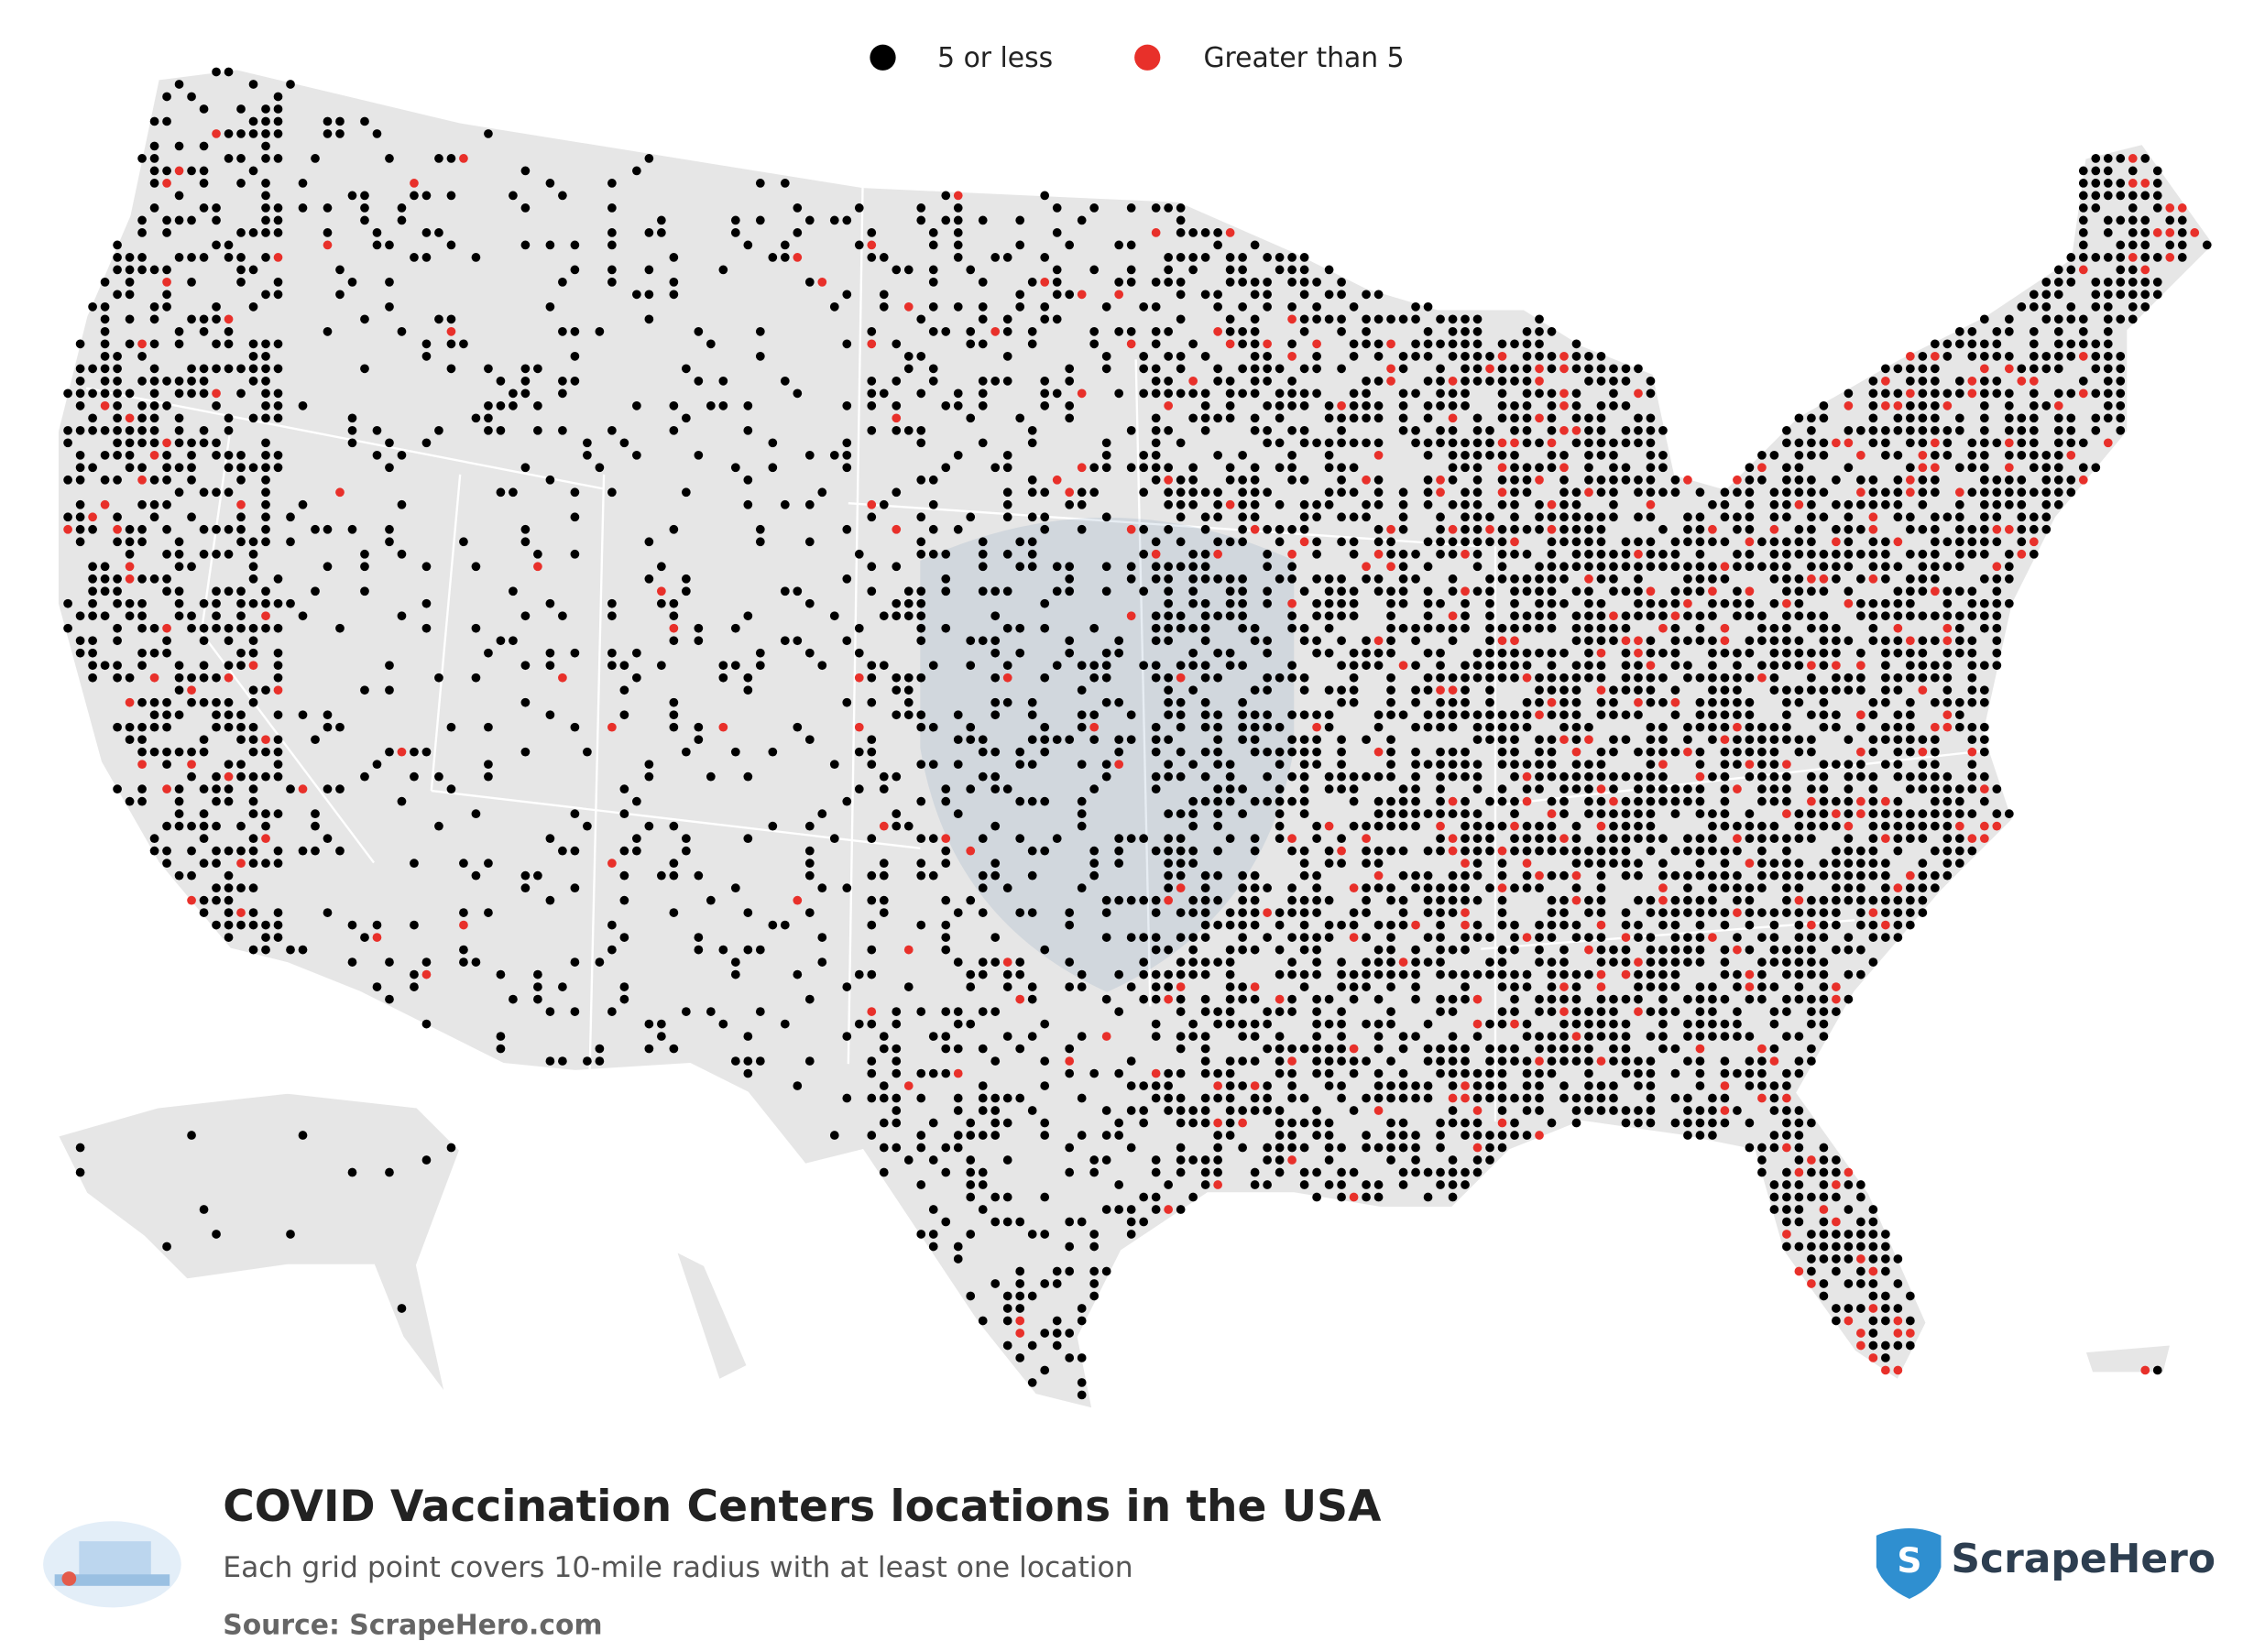 Image resolution: width=2243 pixels, height=1652 pixels. Describe the element at coordinates (1754, 776) in the screenshot. I see `boundary` at that location.